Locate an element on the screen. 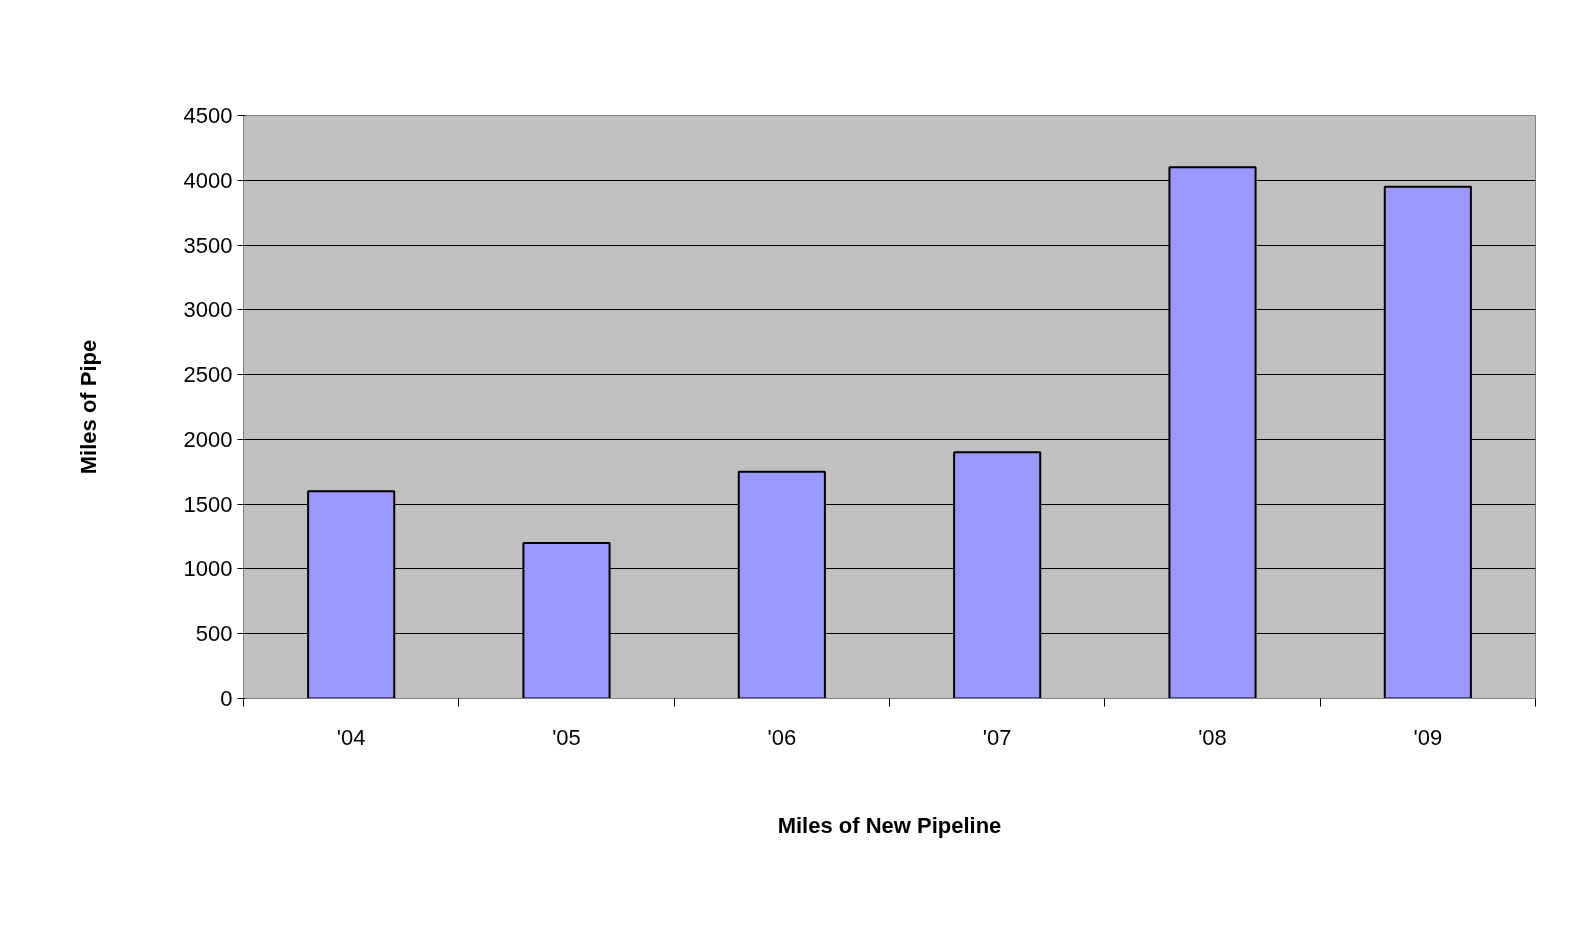  x-tick-label: '08 is located at coordinates (1212, 737).